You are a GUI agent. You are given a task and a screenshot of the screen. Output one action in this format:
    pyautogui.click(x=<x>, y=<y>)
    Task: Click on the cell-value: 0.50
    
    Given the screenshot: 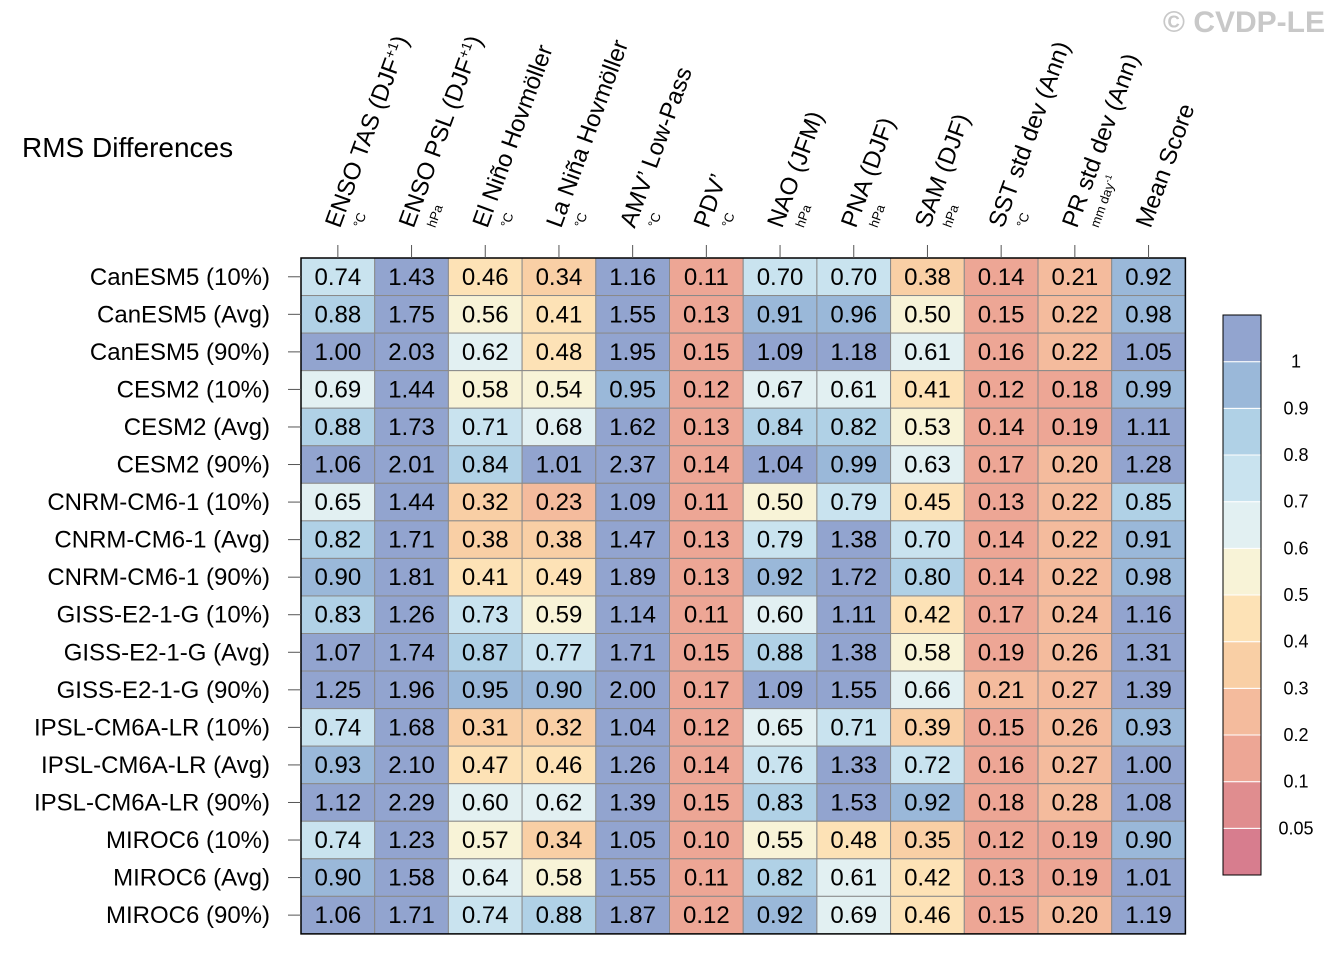 What is the action you would take?
    pyautogui.click(x=780, y=502)
    